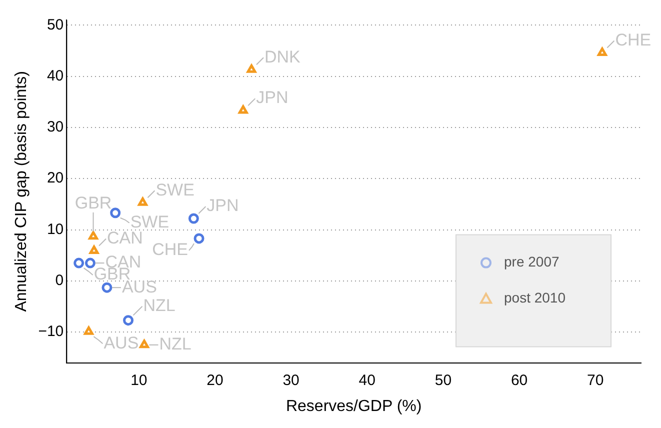  I want to click on annotation: SWE, so click(175, 190).